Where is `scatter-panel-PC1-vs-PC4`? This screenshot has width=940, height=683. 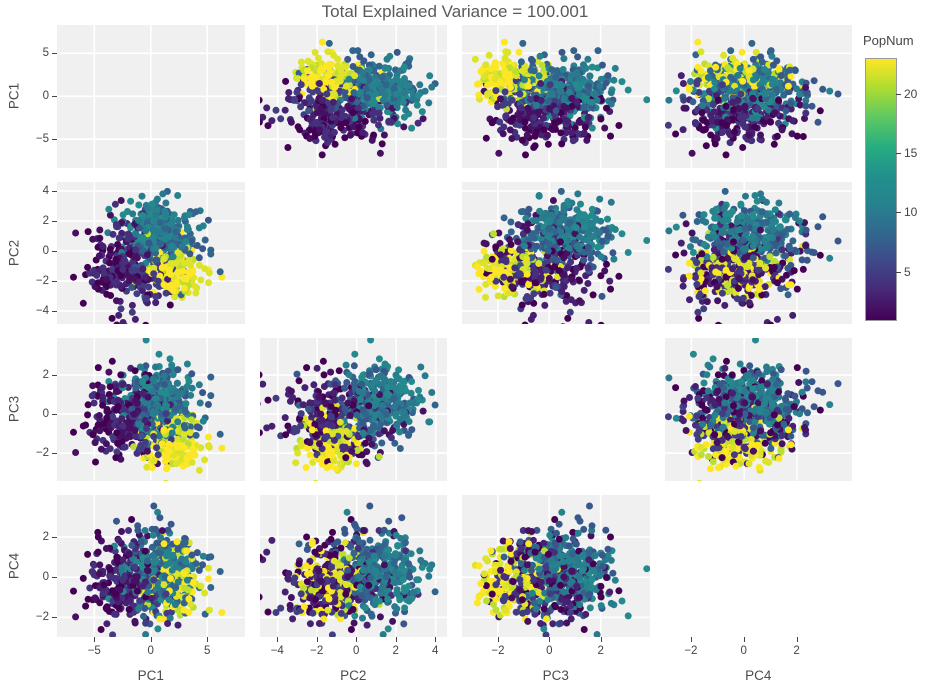 scatter-panel-PC1-vs-PC4 is located at coordinates (758, 96).